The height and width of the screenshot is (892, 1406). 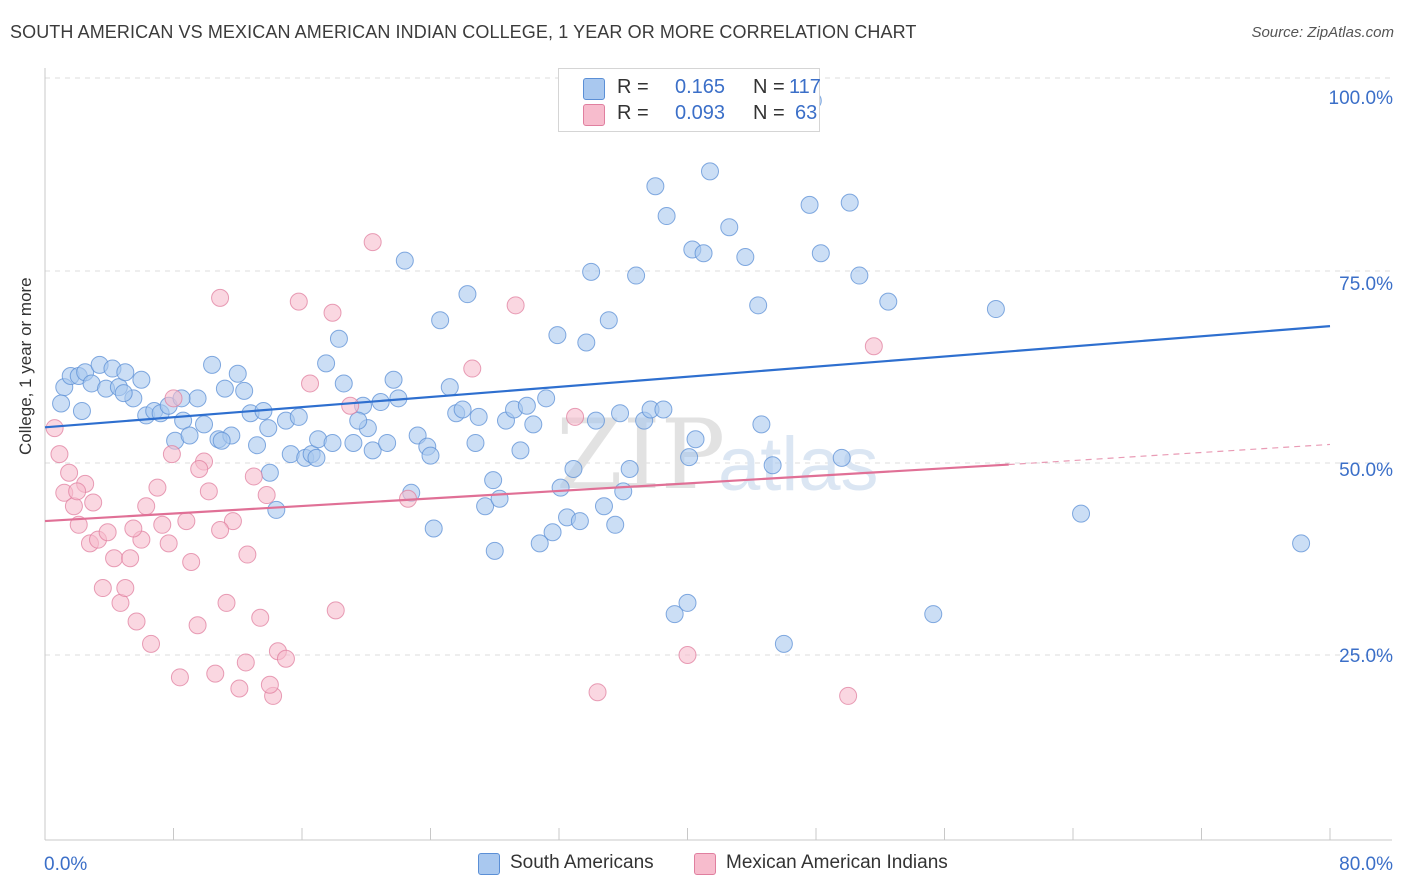 I want to click on legend-label: Mexican American Indians, so click(x=837, y=862).